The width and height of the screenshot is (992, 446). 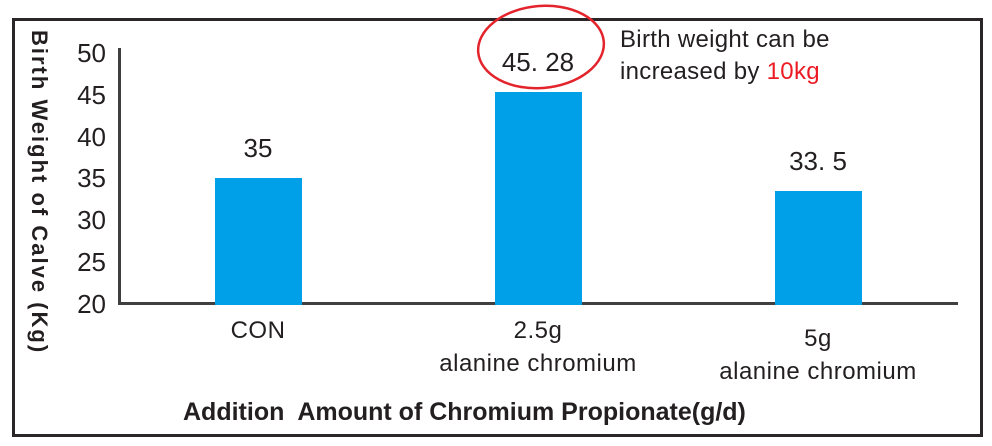 What do you see at coordinates (119, 176) in the screenshot?
I see `y-axis-line` at bounding box center [119, 176].